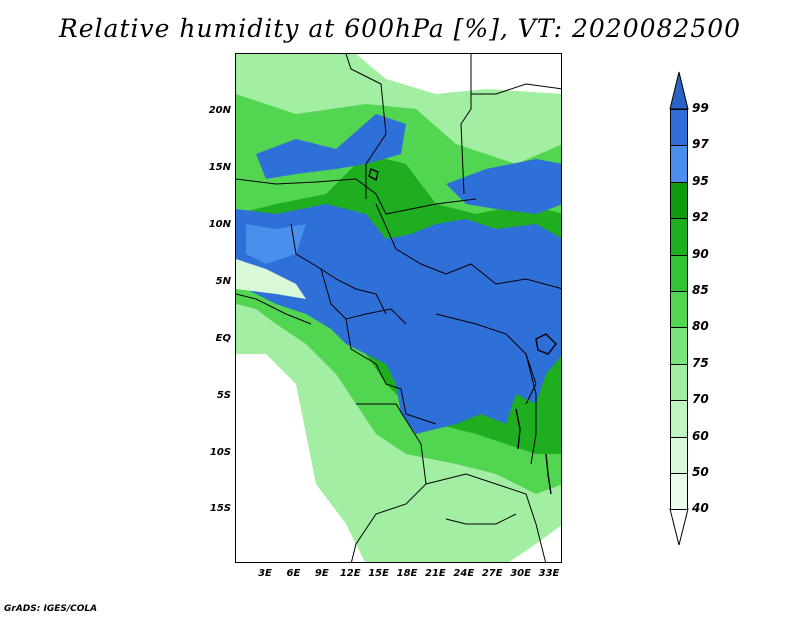 The height and width of the screenshot is (618, 800). I want to click on colorbar-label: 90, so click(700, 253).